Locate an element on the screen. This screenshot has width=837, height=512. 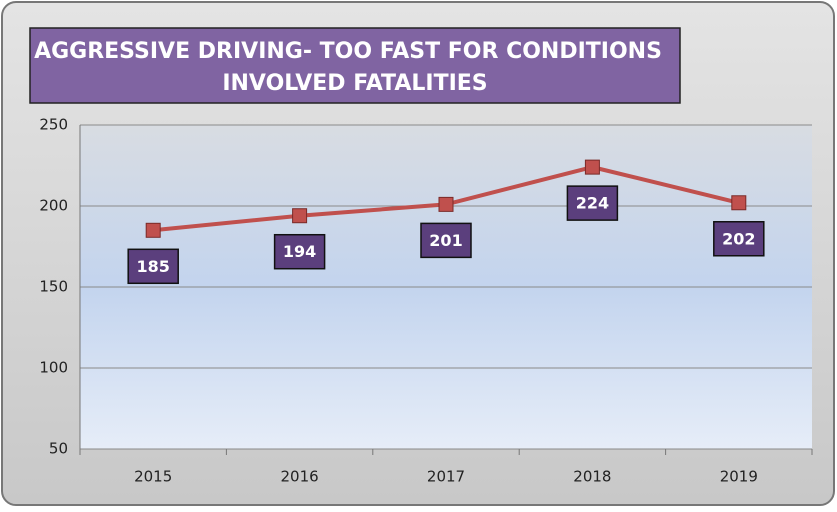
y-tick-label: 200 is located at coordinates (53, 206).